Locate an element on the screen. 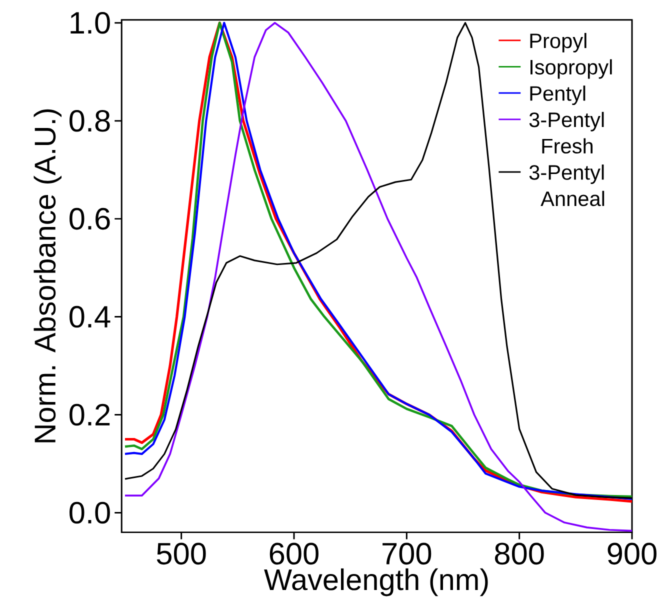  y-tick-label: 0.8 is located at coordinates (90, 121).